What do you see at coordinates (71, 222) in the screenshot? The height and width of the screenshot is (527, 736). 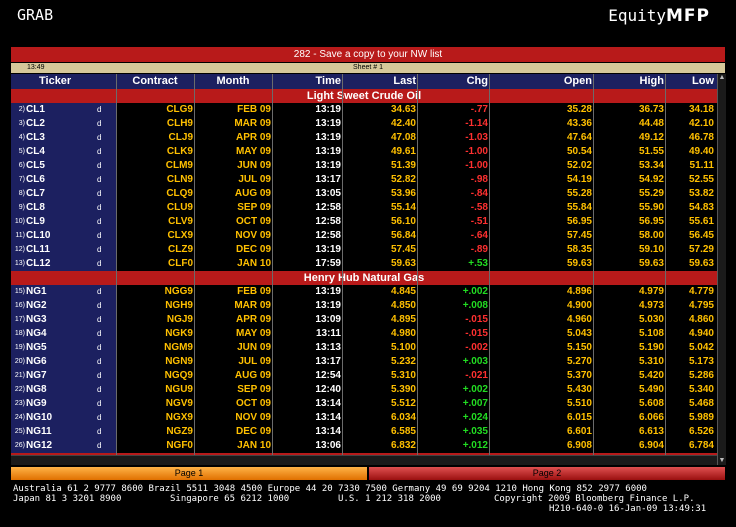 I see `ticker-cell: CL9` at bounding box center [71, 222].